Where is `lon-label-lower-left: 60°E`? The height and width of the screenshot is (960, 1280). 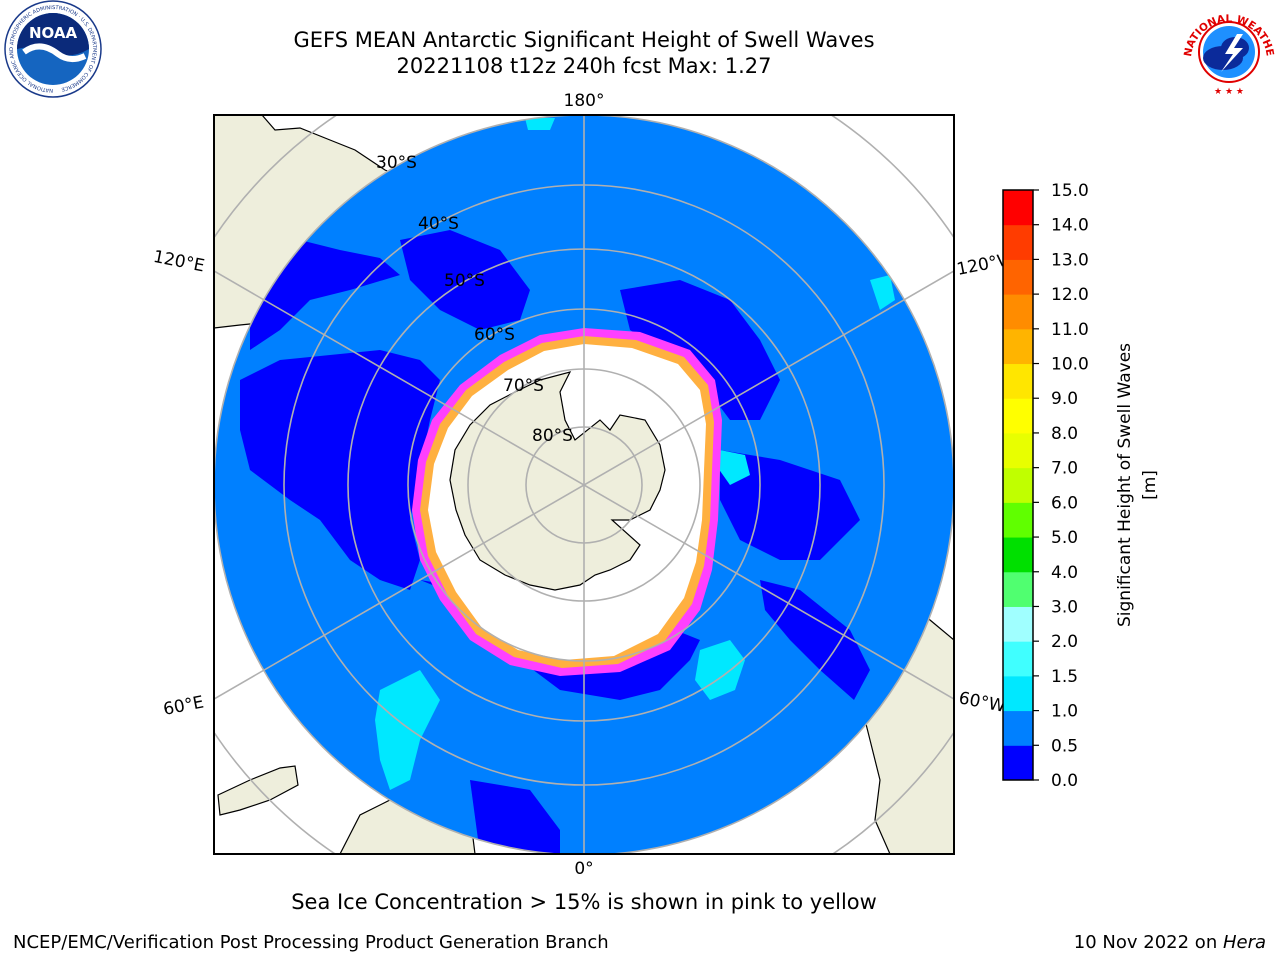
lon-label-lower-left: 60°E is located at coordinates (184, 705).